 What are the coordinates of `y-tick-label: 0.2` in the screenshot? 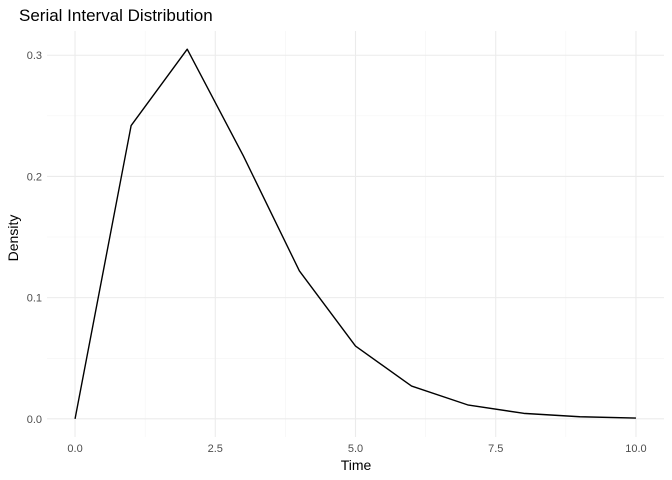 It's located at (34, 177).